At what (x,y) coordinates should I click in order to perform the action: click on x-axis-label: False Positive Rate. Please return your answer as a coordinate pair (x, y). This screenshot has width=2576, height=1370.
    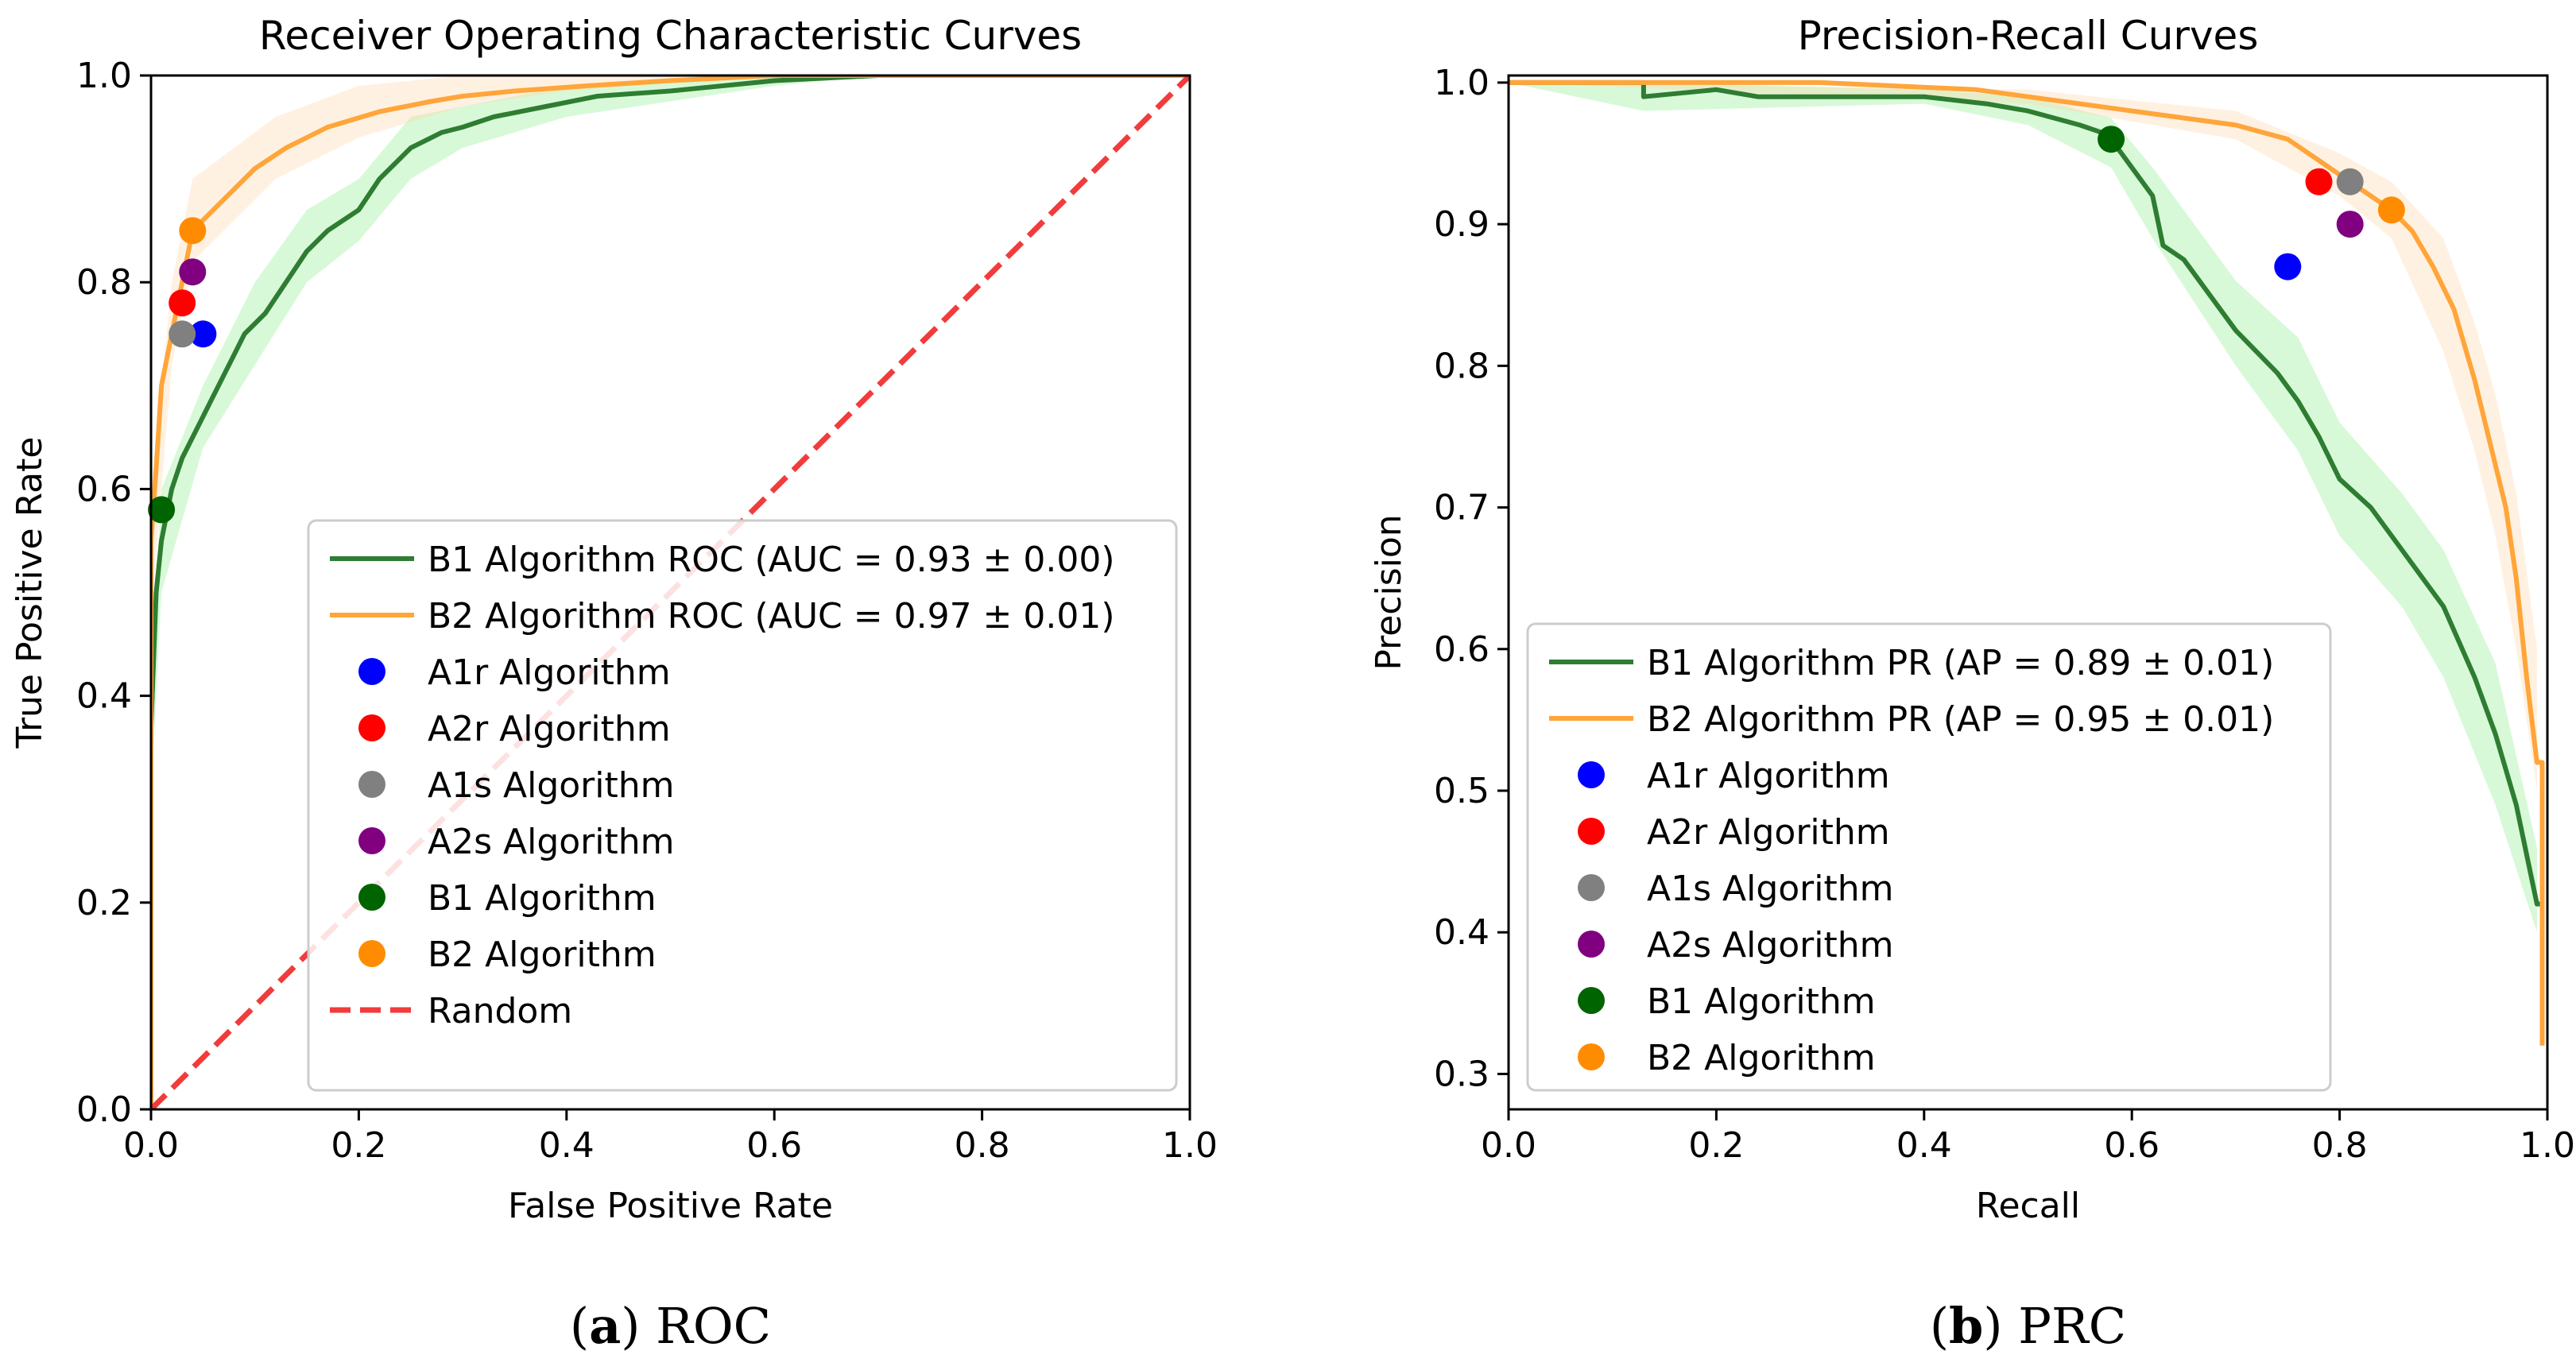
    Looking at the image, I should click on (670, 1206).